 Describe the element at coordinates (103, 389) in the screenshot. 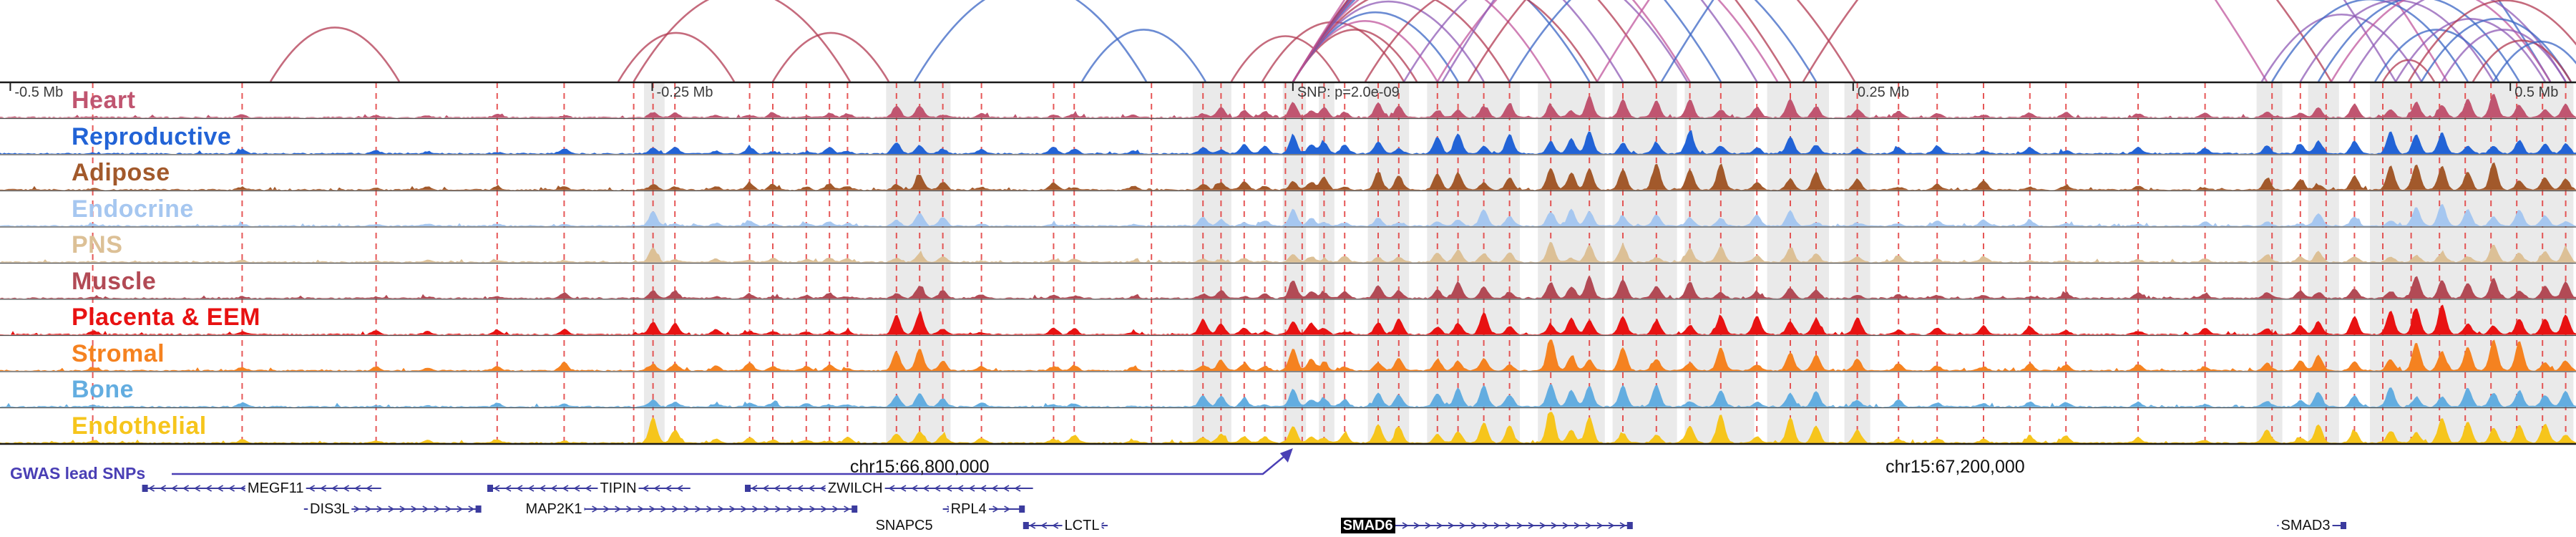

I see `track-label-bone: Bone` at that location.